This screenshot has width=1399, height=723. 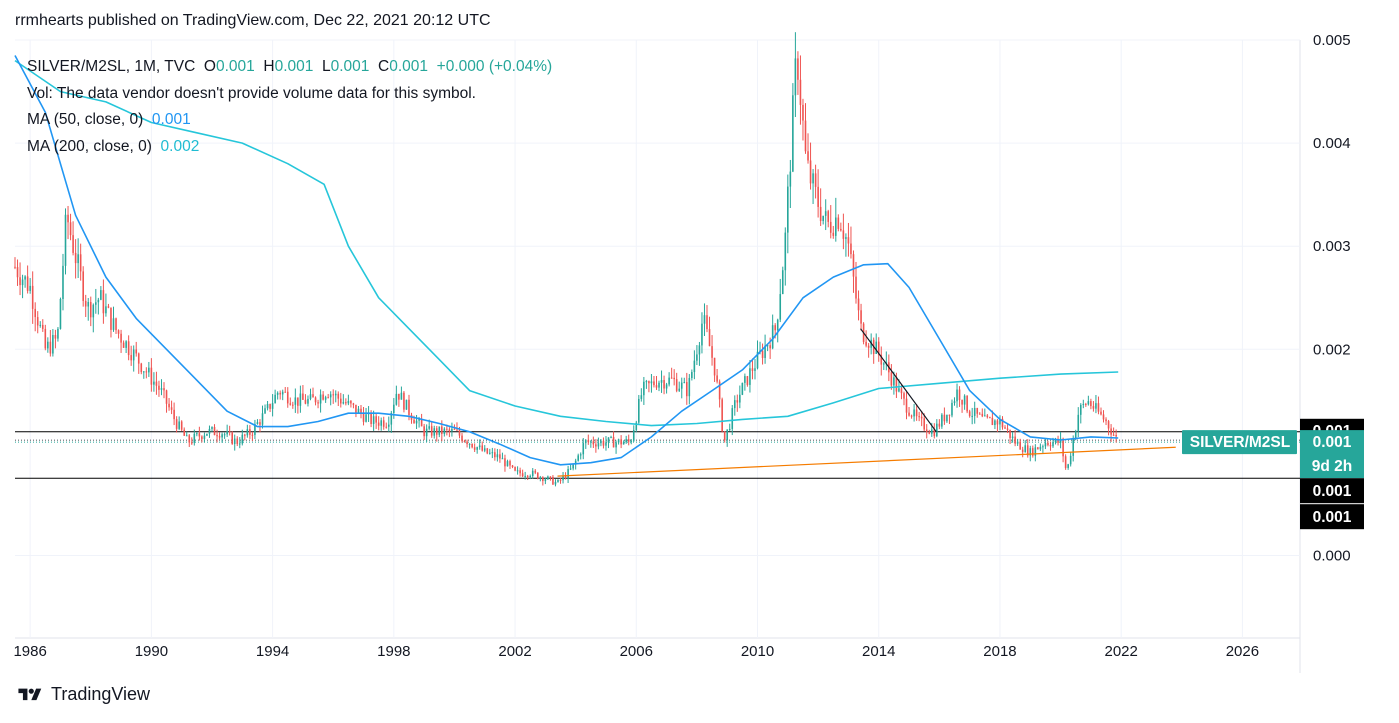 I want to click on ma50-legend-row: MA (50, close, 0) 0.001, so click(x=289, y=120).